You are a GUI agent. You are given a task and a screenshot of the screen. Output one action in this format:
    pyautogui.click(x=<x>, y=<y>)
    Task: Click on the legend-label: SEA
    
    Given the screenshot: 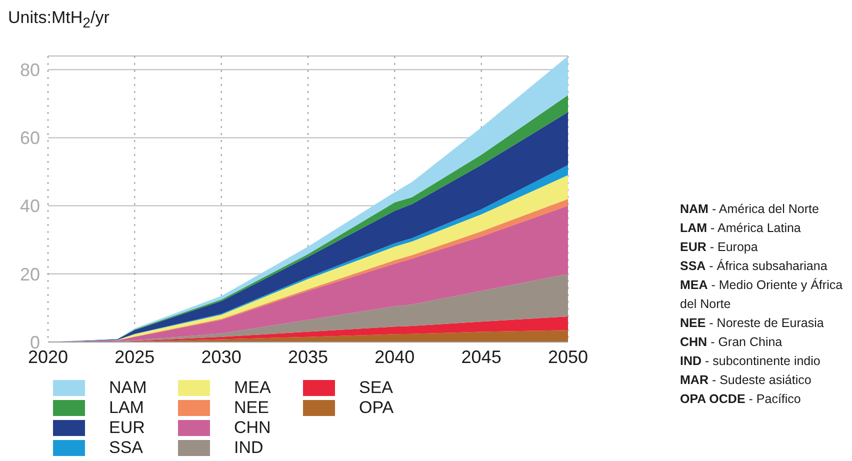 What is the action you would take?
    pyautogui.click(x=376, y=388)
    